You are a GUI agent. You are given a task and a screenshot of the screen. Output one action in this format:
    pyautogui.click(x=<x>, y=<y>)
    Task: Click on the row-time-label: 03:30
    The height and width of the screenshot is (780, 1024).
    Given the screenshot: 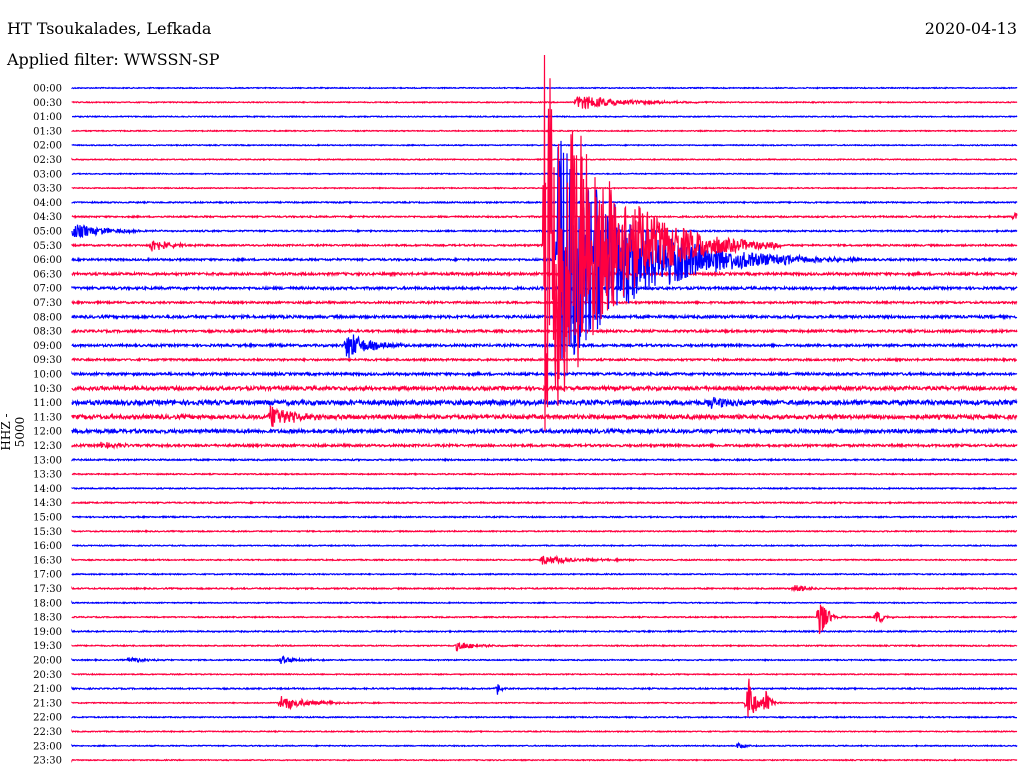 What is the action you would take?
    pyautogui.click(x=47, y=189)
    